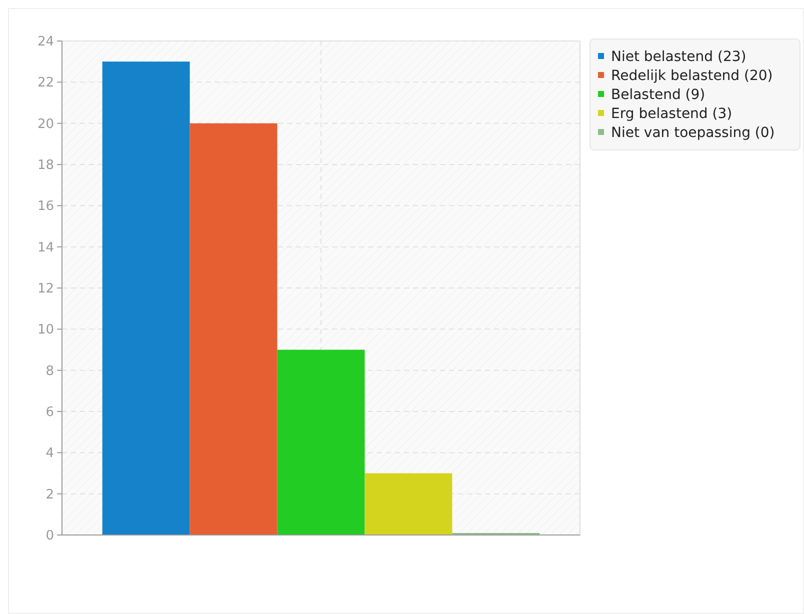 The height and width of the screenshot is (614, 804). Describe the element at coordinates (45, 42) in the screenshot. I see `y-tick-label: 24` at that location.